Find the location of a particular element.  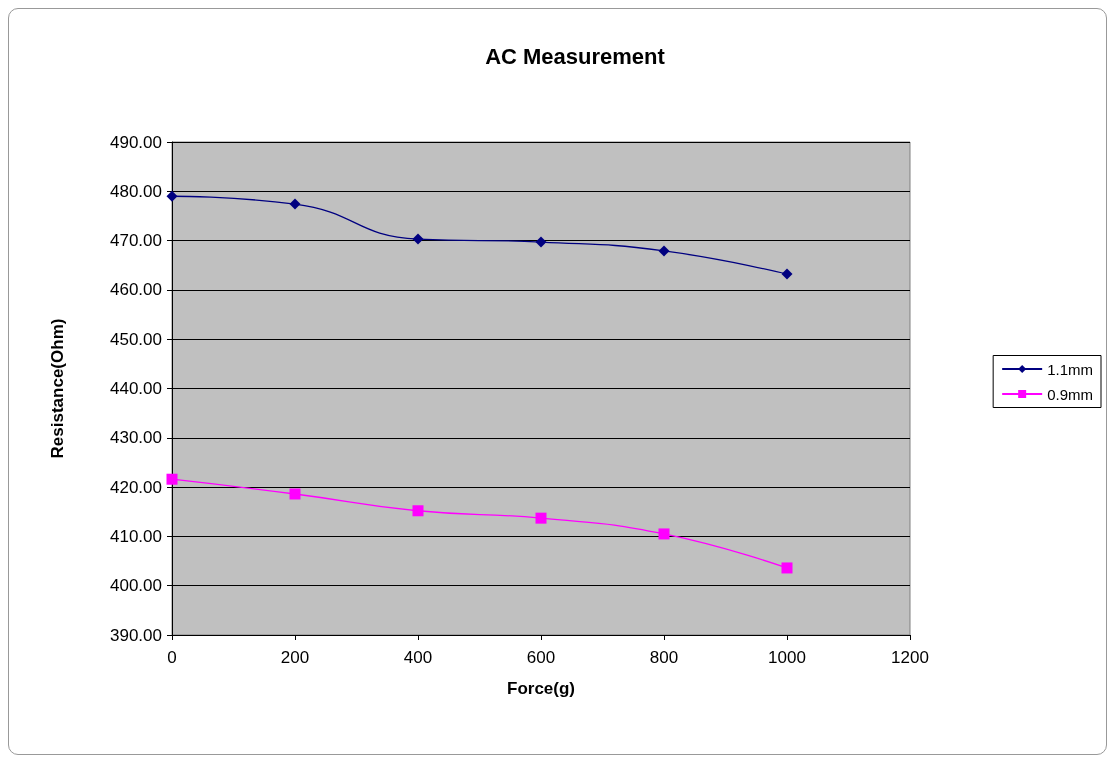

y-axis-title: Resistance(Ohm) is located at coordinates (57, 388).